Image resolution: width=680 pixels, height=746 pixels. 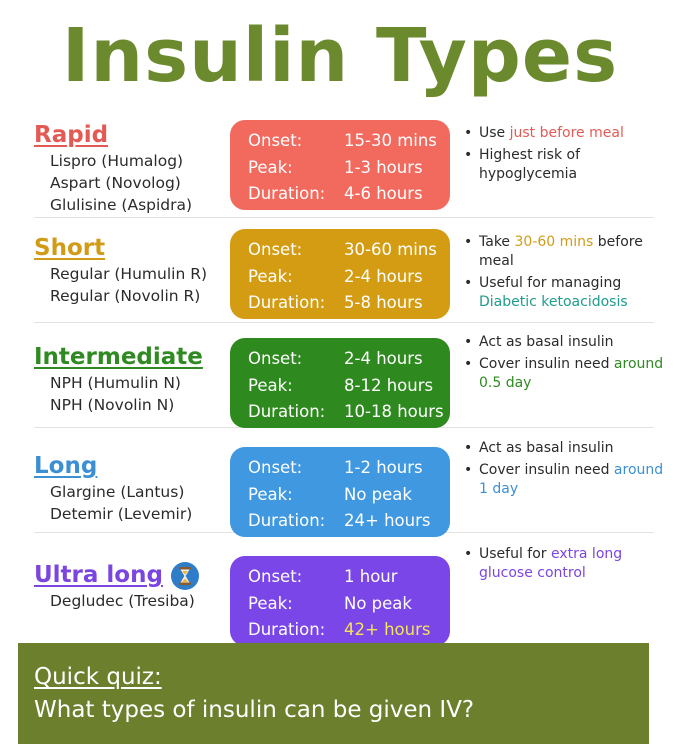 I want to click on peak-line: Peak: 8-12 hours, so click(x=349, y=386).